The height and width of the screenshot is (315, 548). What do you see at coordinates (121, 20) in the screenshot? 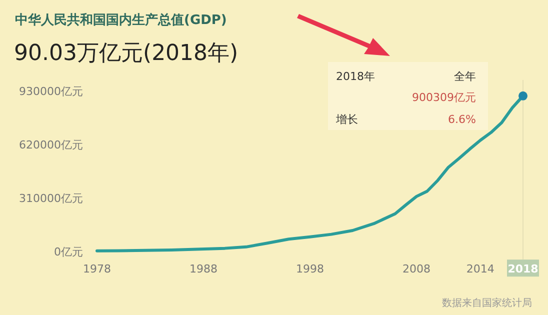
I see `chart-title: 中华人民共和国国内生产总值(GDP)` at bounding box center [121, 20].